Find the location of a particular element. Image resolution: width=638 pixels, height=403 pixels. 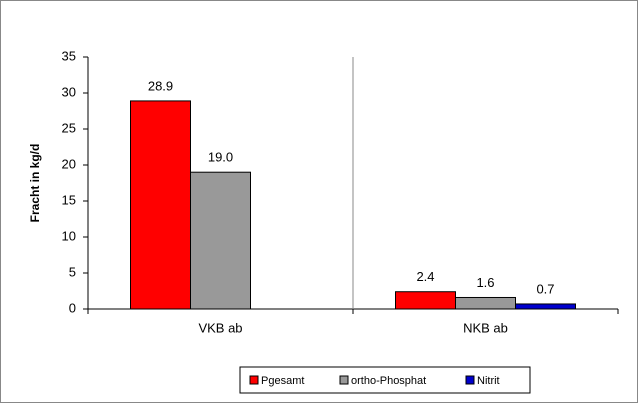

legend-box is located at coordinates (385, 380).